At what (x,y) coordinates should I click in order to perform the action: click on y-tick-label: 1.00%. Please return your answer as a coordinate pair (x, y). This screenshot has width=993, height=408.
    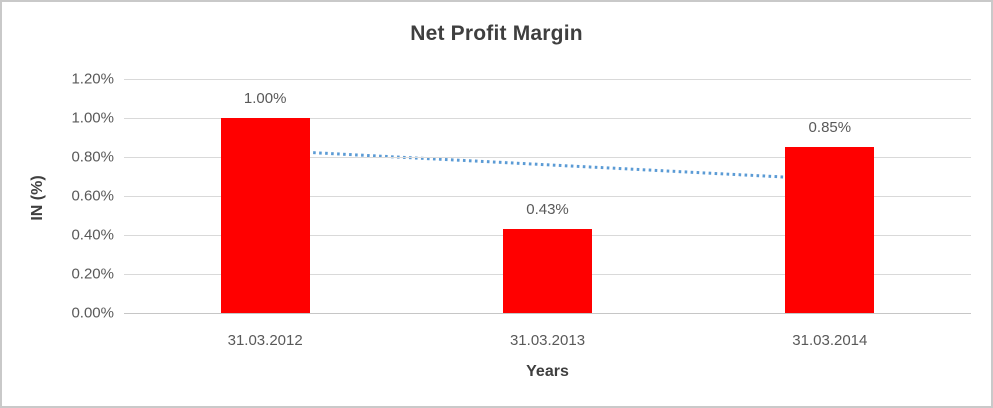
    Looking at the image, I should click on (92, 118).